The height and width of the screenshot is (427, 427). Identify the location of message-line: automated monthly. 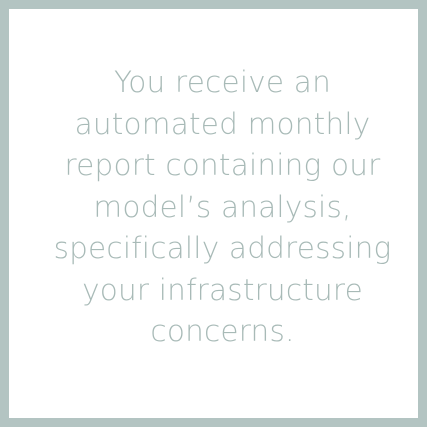
(222, 123).